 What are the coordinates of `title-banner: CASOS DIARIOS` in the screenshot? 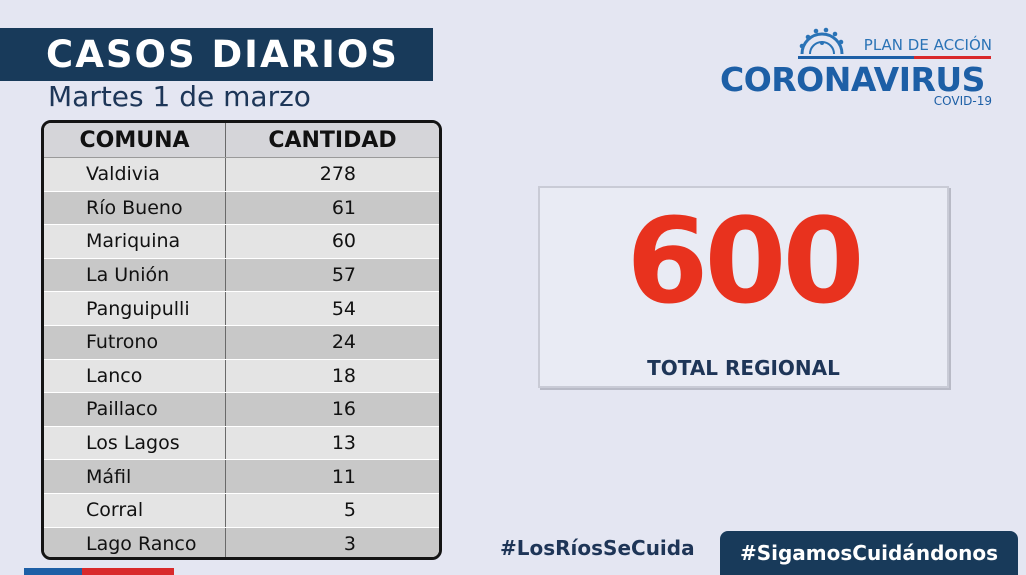 It's located at (216, 54).